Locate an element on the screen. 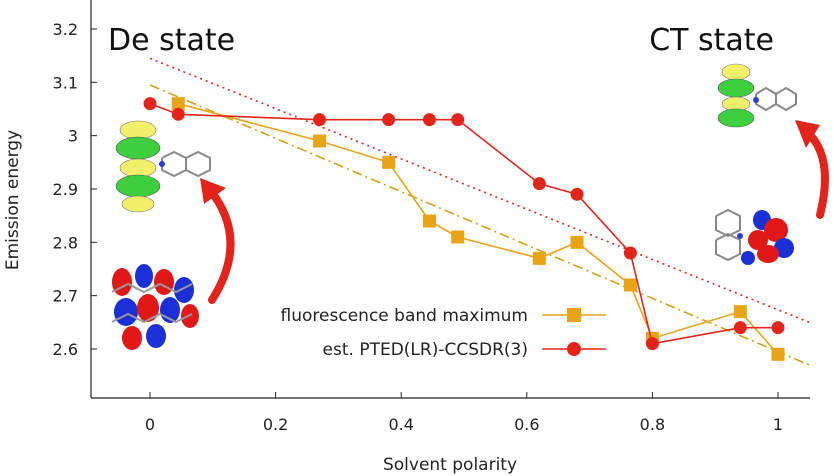 The height and width of the screenshot is (476, 834). de-state-curved-arrow is located at coordinates (220, 245).